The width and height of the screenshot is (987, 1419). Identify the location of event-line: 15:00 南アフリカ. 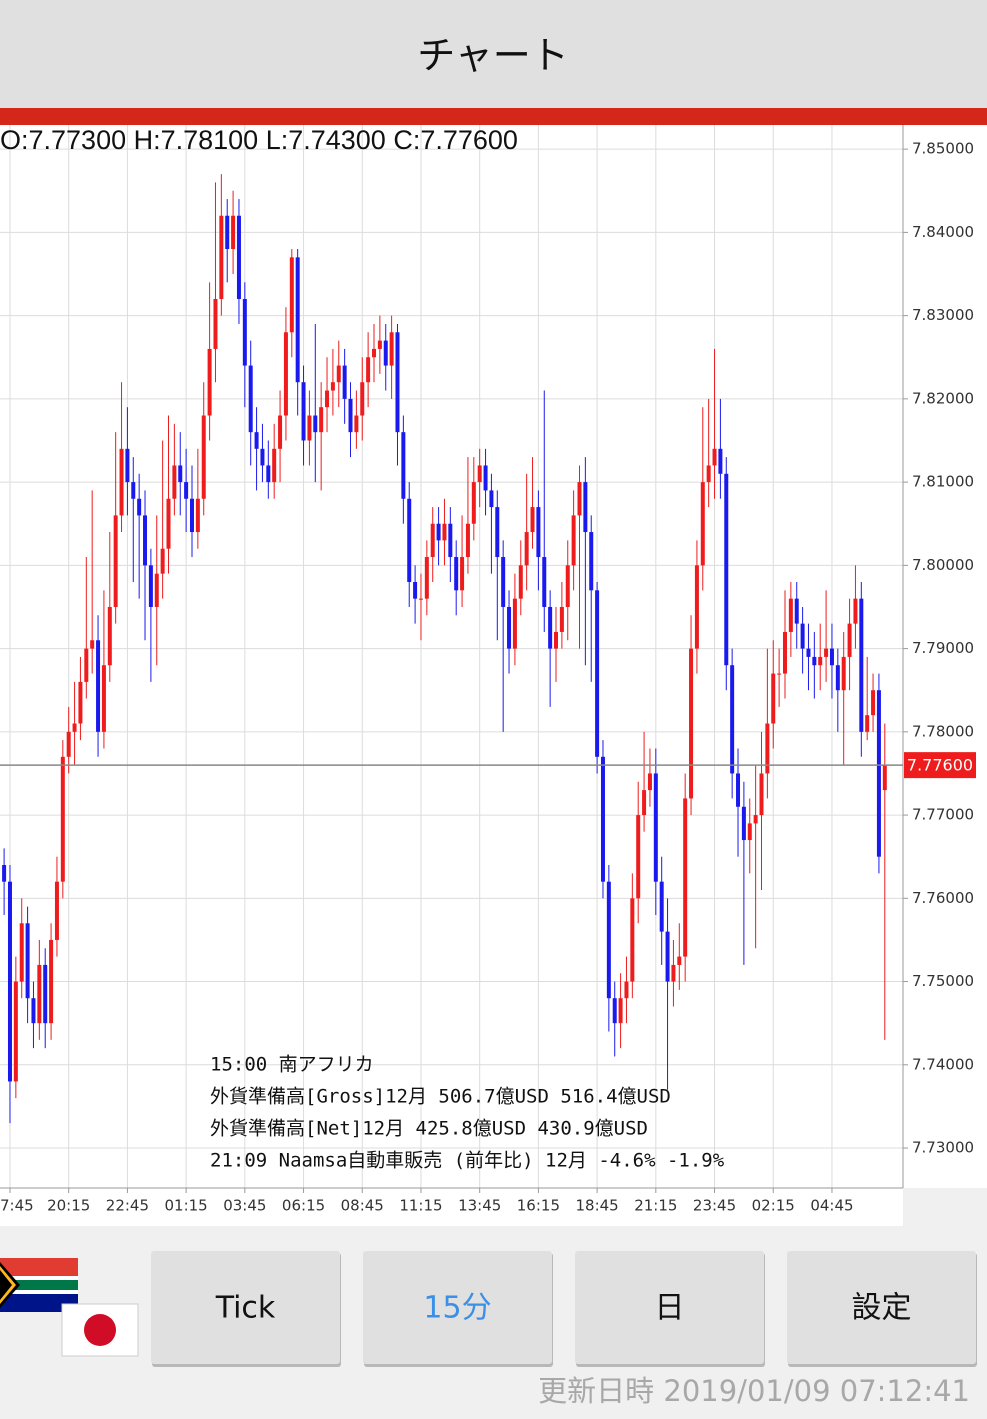
(292, 1065).